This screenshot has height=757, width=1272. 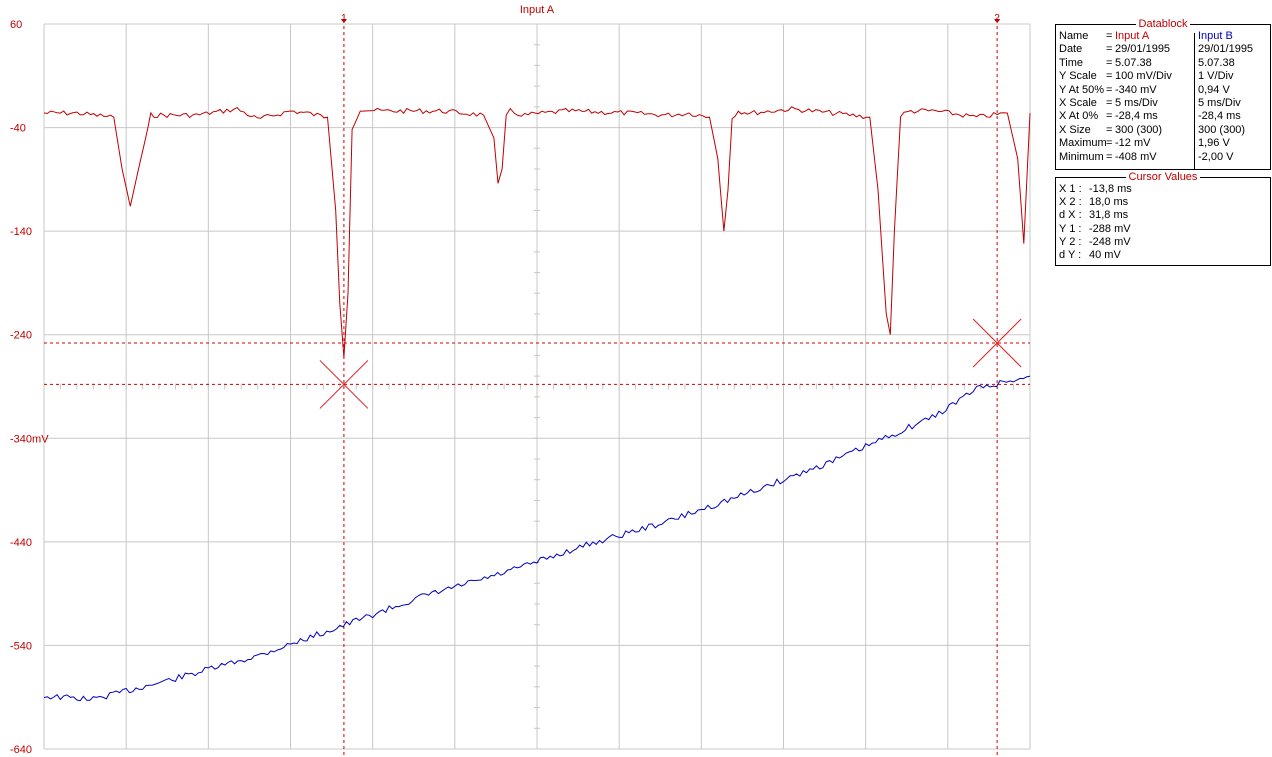 What do you see at coordinates (1105, 255) in the screenshot?
I see `cursor-value-value: 40 mV` at bounding box center [1105, 255].